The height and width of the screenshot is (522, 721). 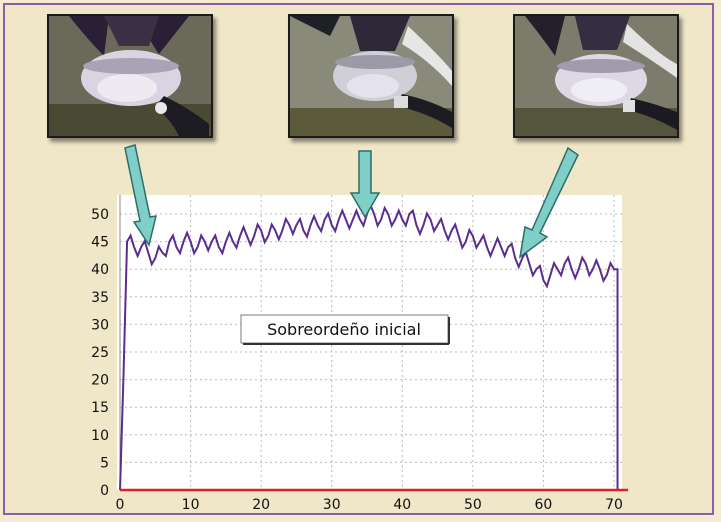 I want to click on y-tick-label: 5, so click(x=104, y=463).